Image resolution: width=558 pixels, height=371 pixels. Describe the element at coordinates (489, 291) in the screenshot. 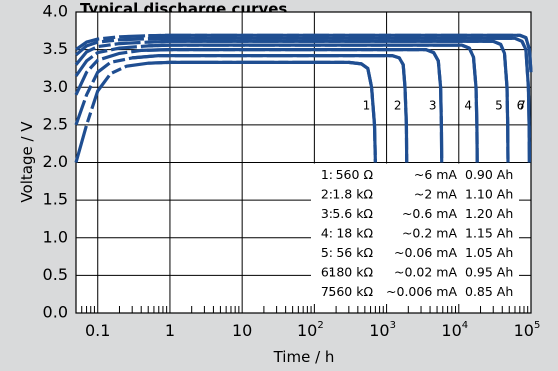

I see `legend-capacity: 0.85 Ah` at that location.